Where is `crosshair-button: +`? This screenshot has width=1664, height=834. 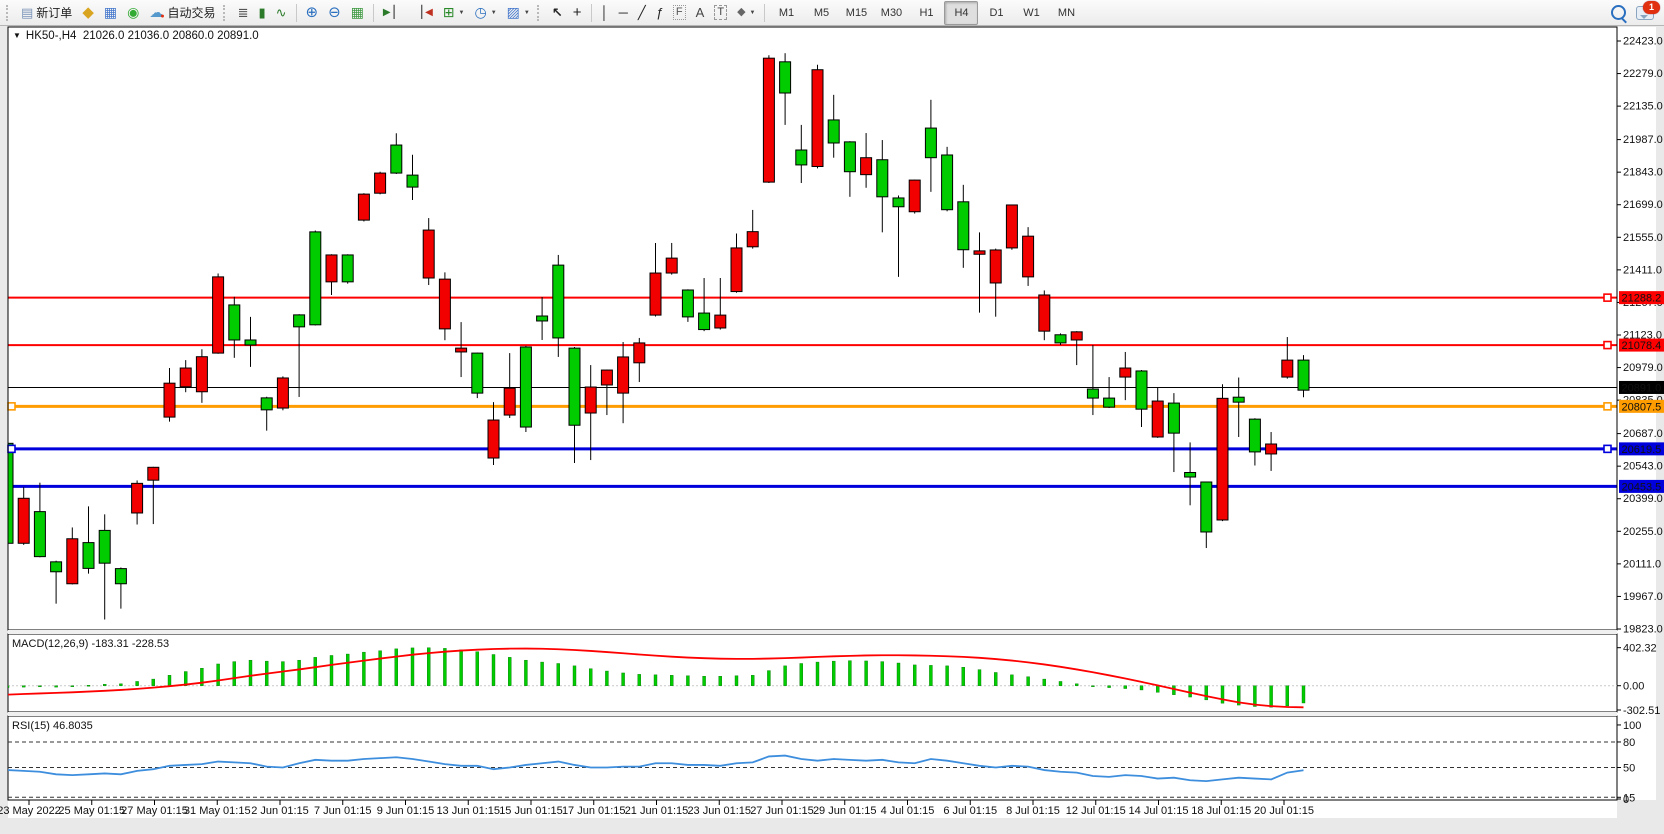 crosshair-button: + is located at coordinates (577, 13).